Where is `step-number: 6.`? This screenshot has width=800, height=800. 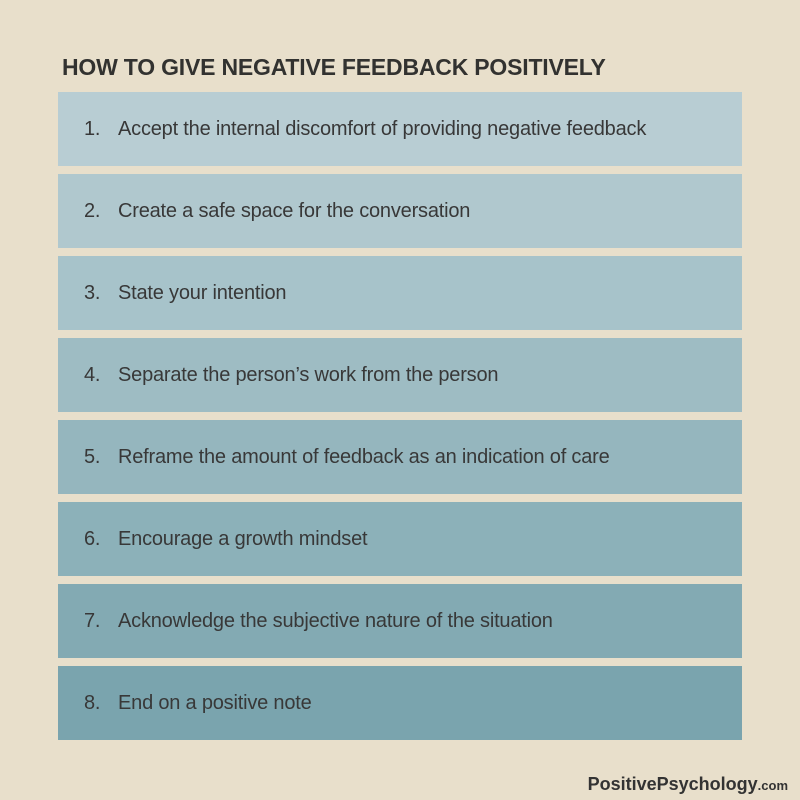 step-number: 6. is located at coordinates (92, 538).